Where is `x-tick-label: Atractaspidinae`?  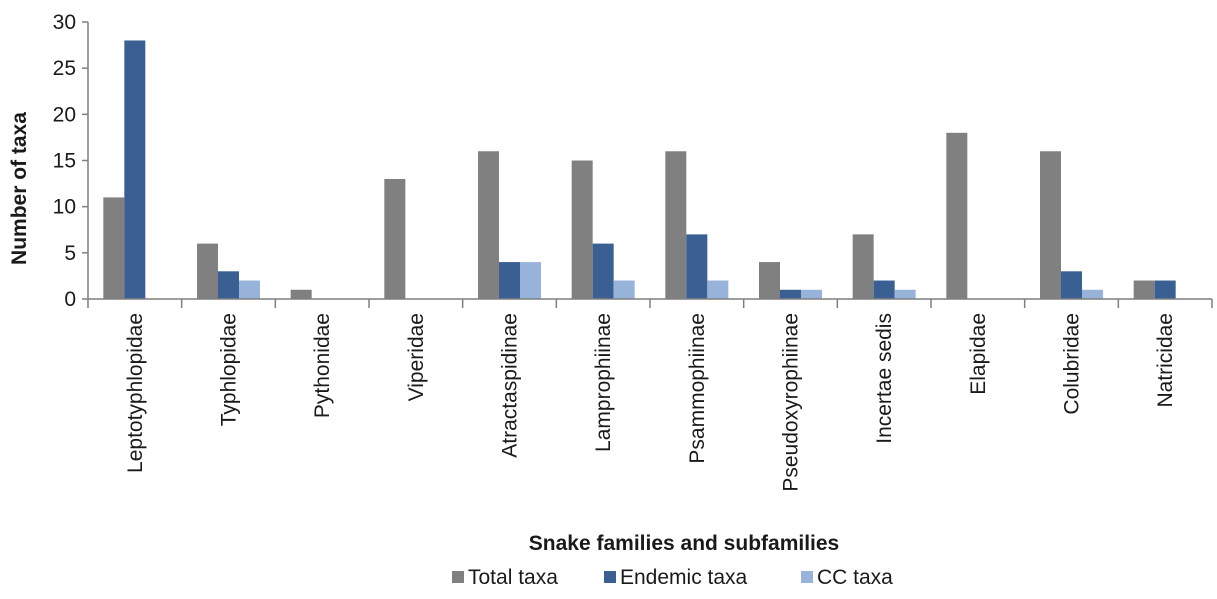 x-tick-label: Atractaspidinae is located at coordinates (510, 385).